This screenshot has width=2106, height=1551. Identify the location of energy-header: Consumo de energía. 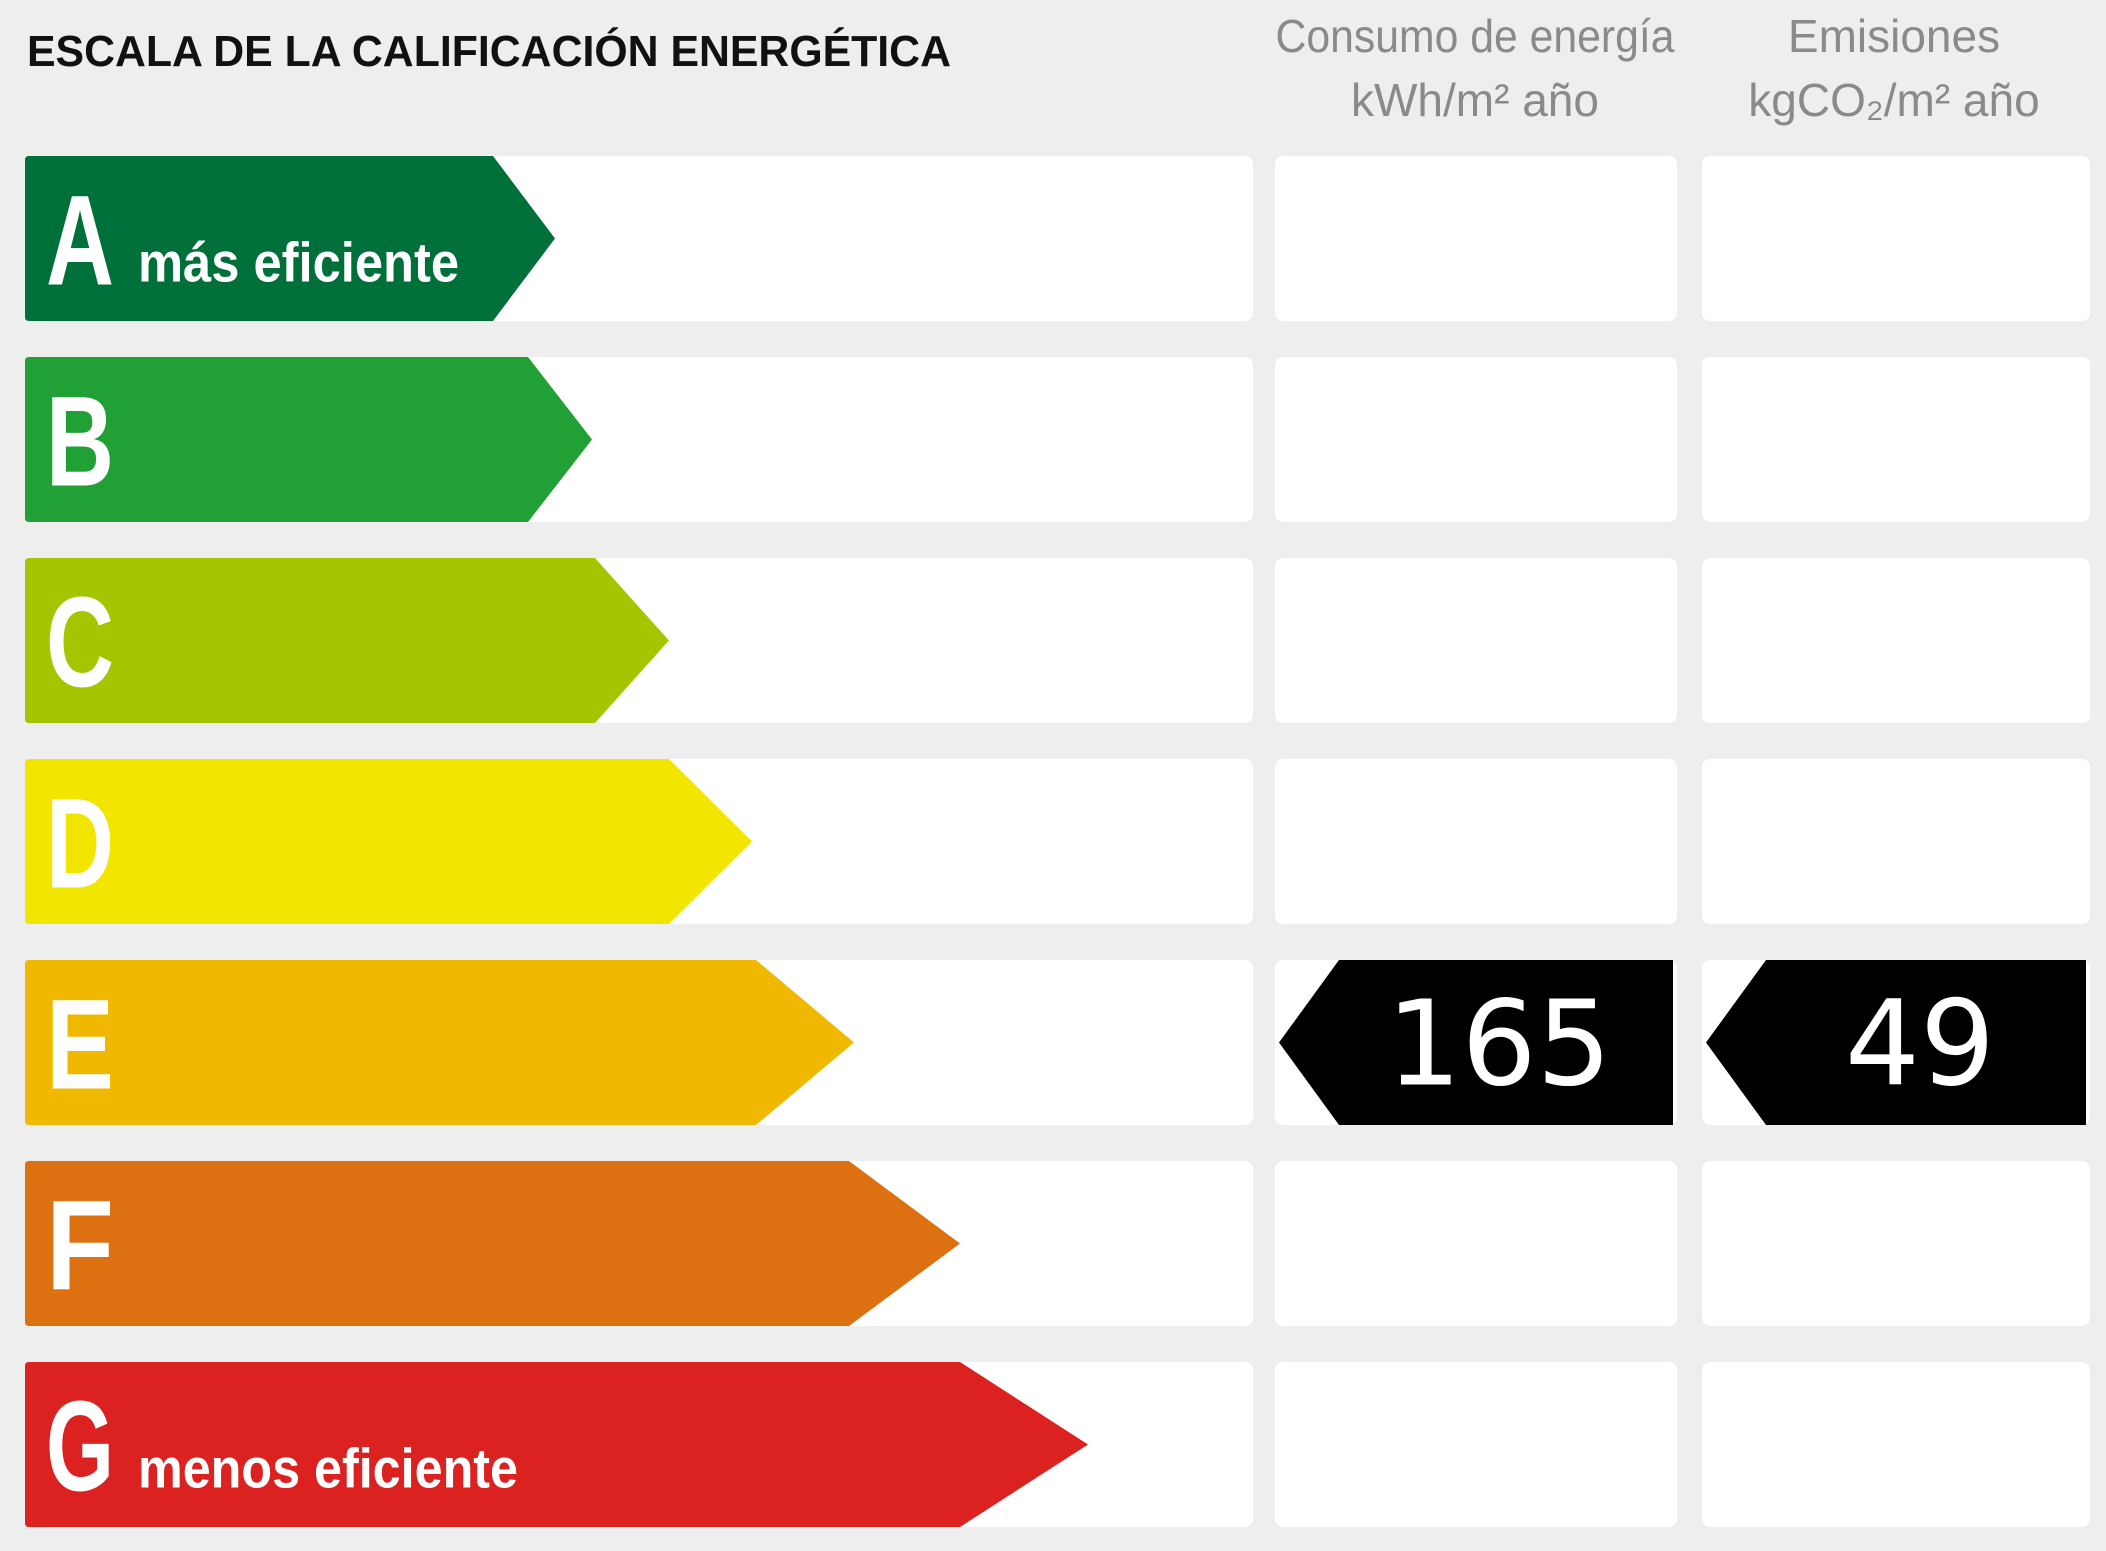
(1475, 36).